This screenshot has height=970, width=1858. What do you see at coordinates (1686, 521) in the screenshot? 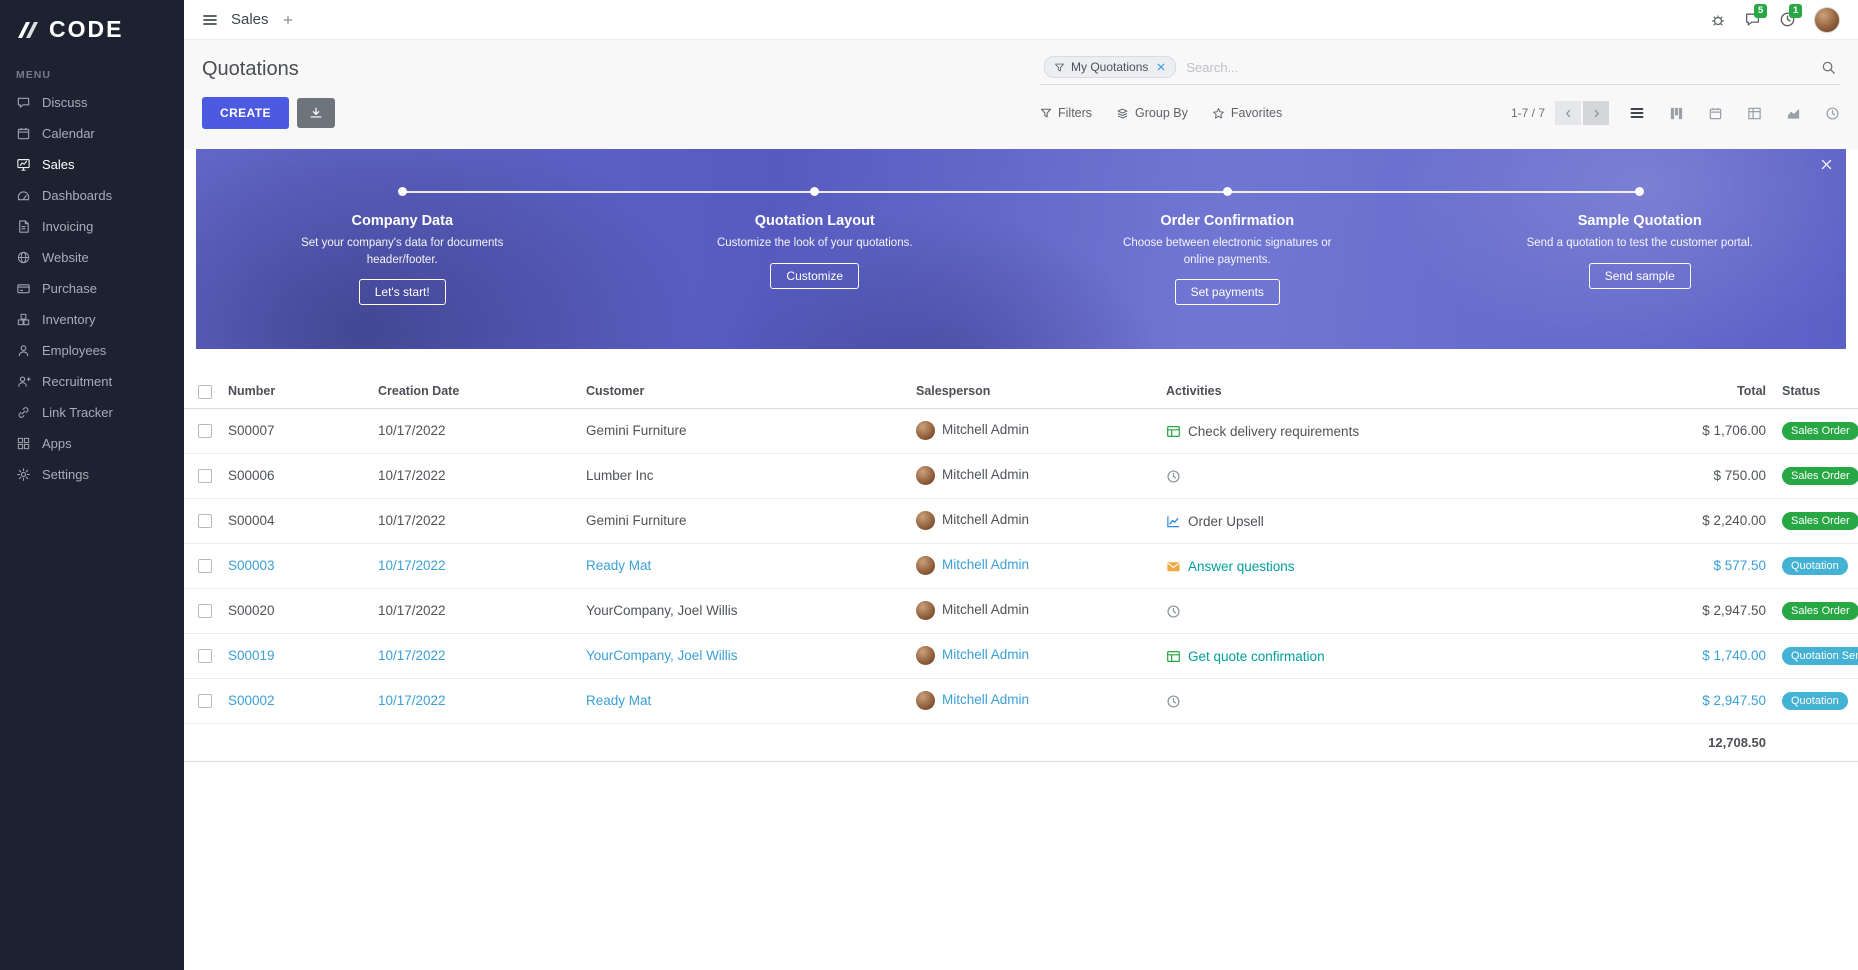
I see `cell-total: $ 2,240.00` at bounding box center [1686, 521].